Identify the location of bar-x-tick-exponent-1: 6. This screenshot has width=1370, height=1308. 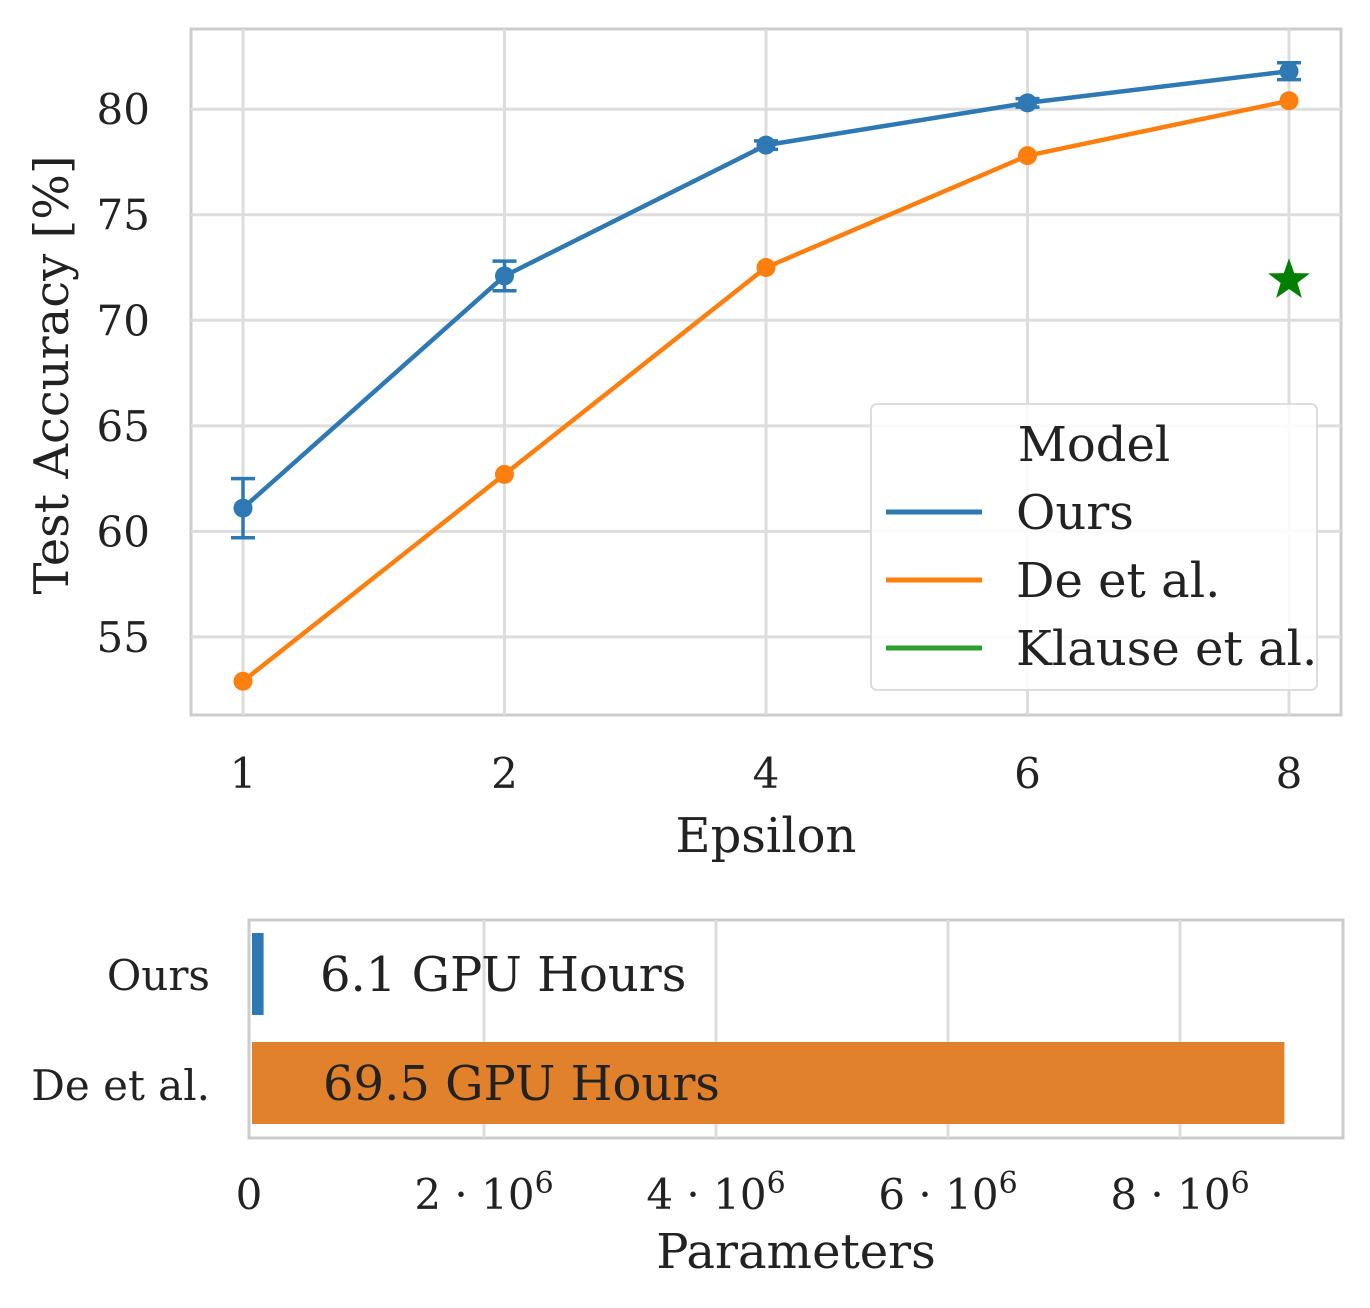
(544, 1183).